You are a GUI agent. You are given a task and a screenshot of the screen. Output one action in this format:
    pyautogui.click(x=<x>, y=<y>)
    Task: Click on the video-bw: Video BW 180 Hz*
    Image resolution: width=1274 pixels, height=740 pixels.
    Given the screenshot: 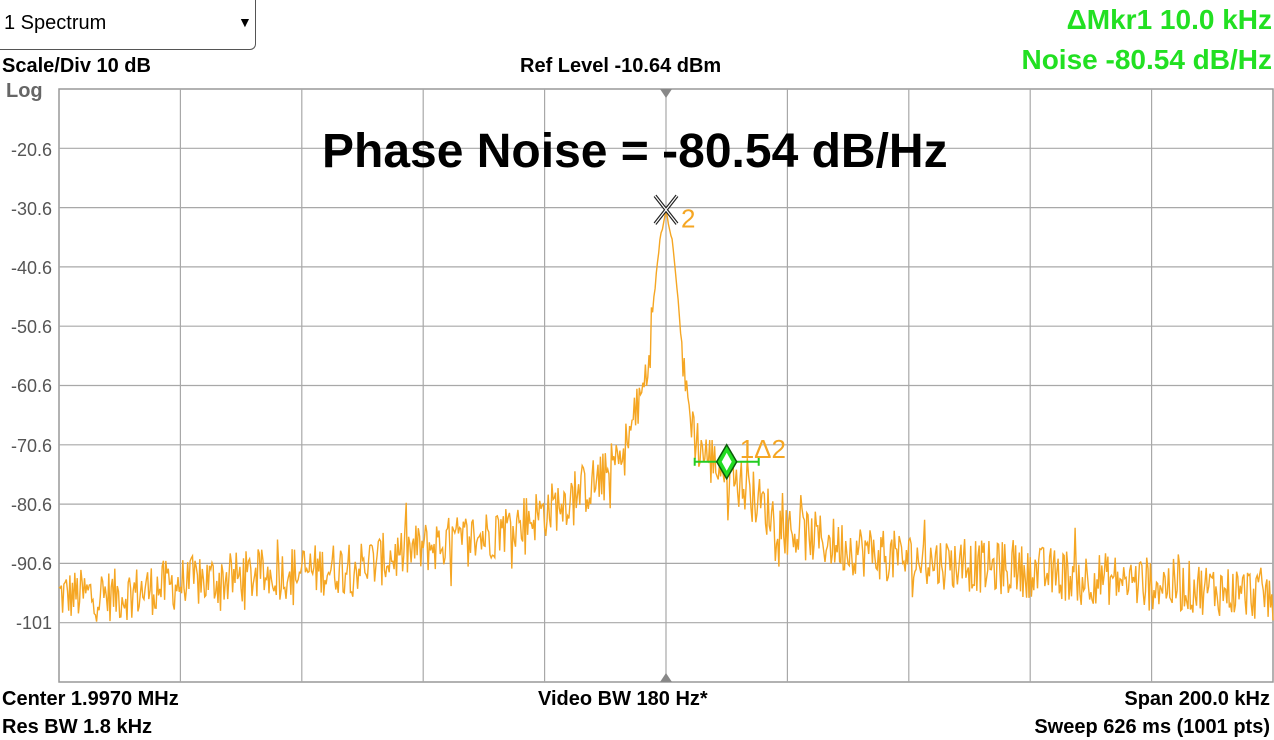 What is the action you would take?
    pyautogui.click(x=623, y=699)
    